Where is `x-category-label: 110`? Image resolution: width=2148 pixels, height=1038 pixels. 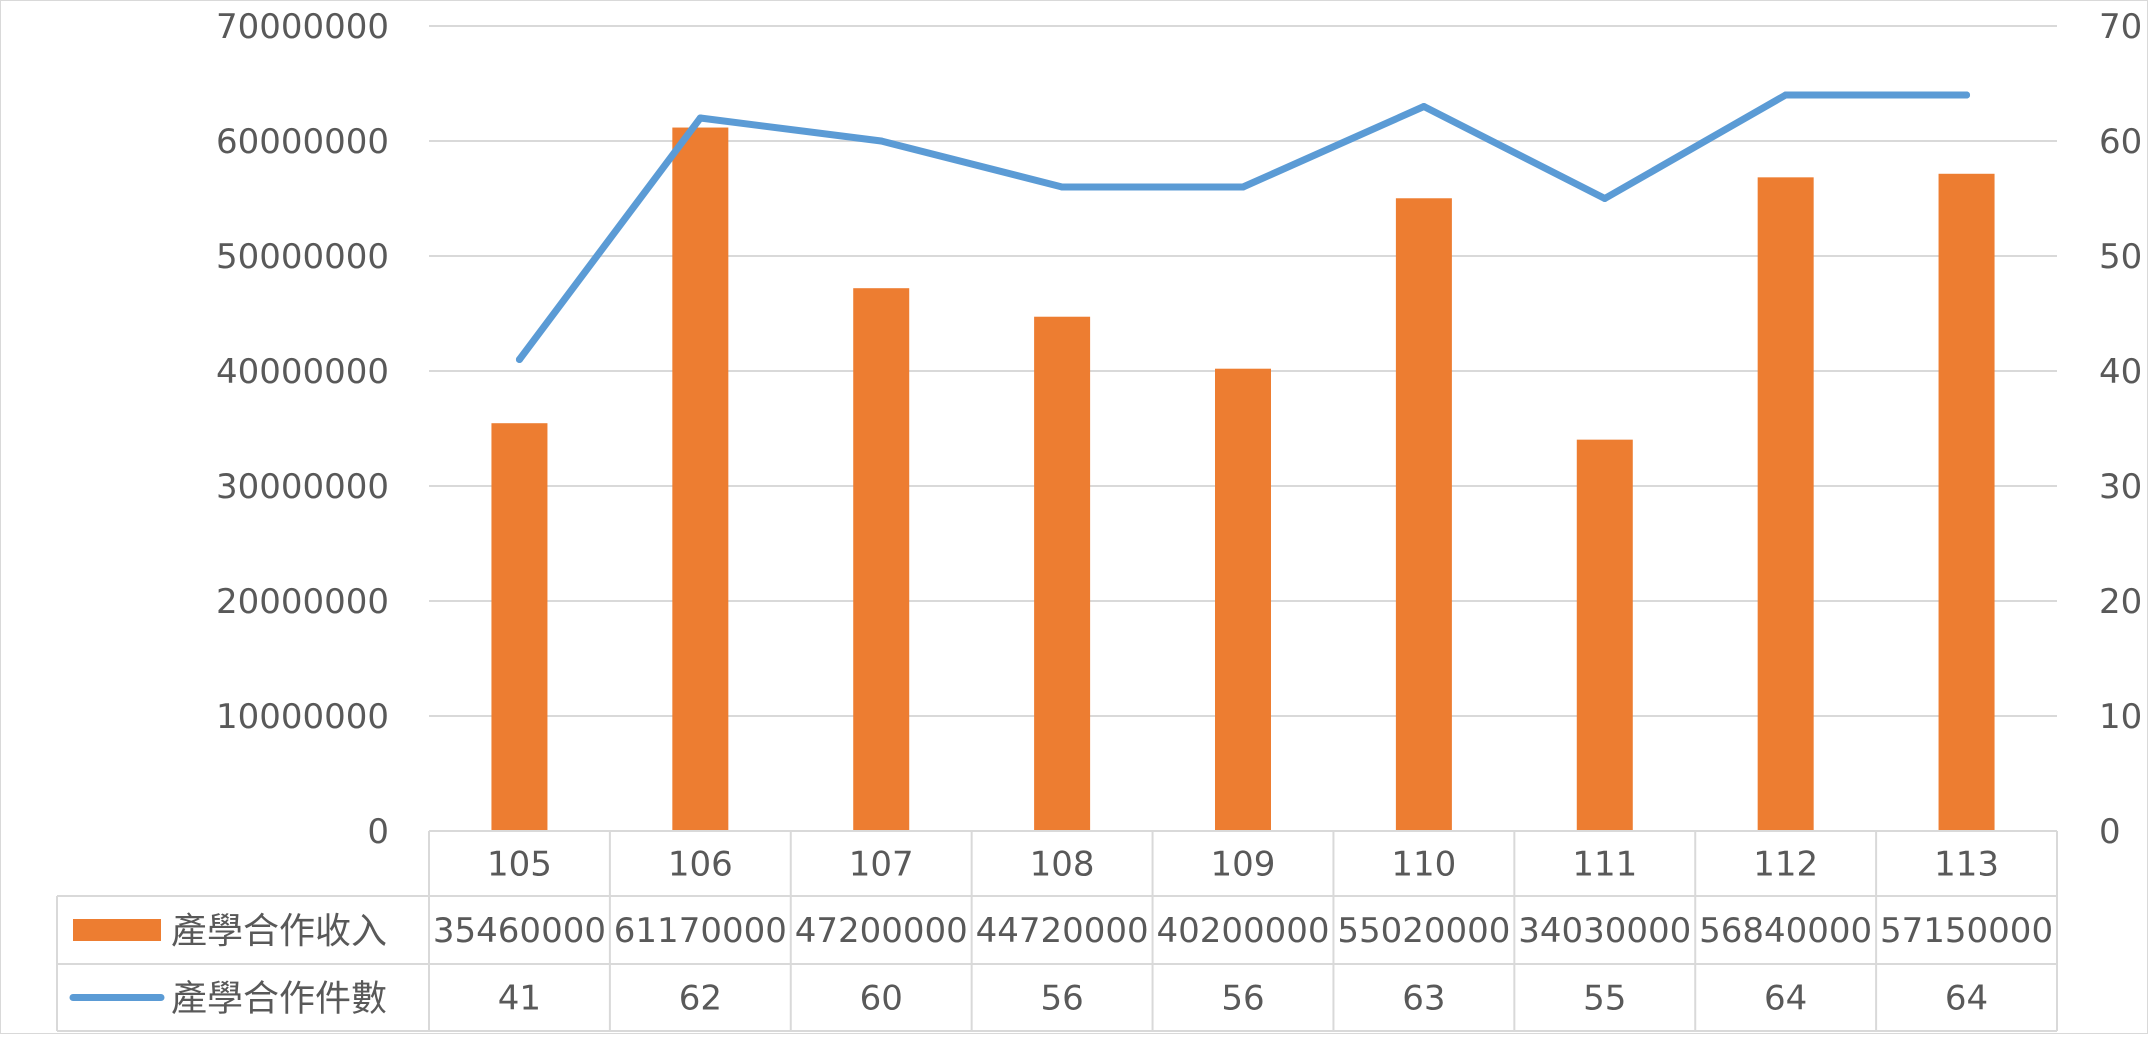
x-category-label: 110 is located at coordinates (1423, 865).